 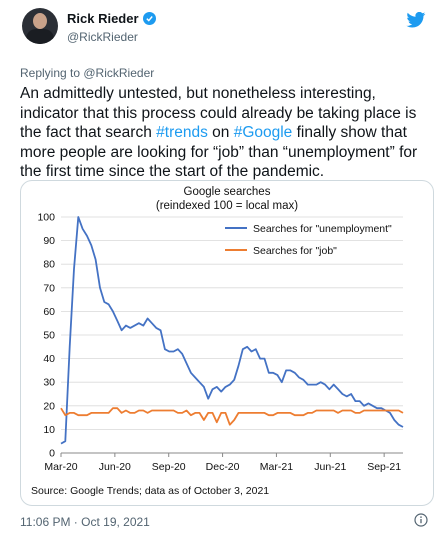 What do you see at coordinates (227, 206) in the screenshot?
I see `chart-subtitle: (reindexed 100 = local max)` at bounding box center [227, 206].